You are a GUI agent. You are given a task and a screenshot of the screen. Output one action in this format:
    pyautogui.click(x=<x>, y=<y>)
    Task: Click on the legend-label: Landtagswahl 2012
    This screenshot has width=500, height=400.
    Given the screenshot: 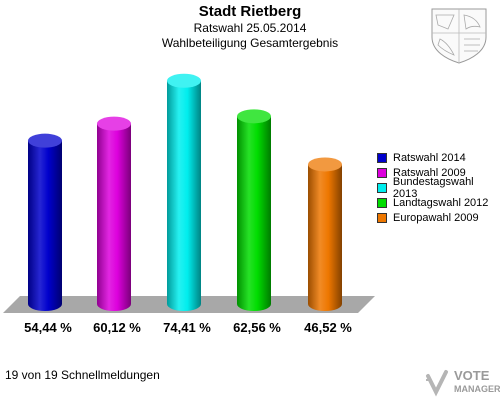 What is the action you would take?
    pyautogui.click(x=441, y=202)
    